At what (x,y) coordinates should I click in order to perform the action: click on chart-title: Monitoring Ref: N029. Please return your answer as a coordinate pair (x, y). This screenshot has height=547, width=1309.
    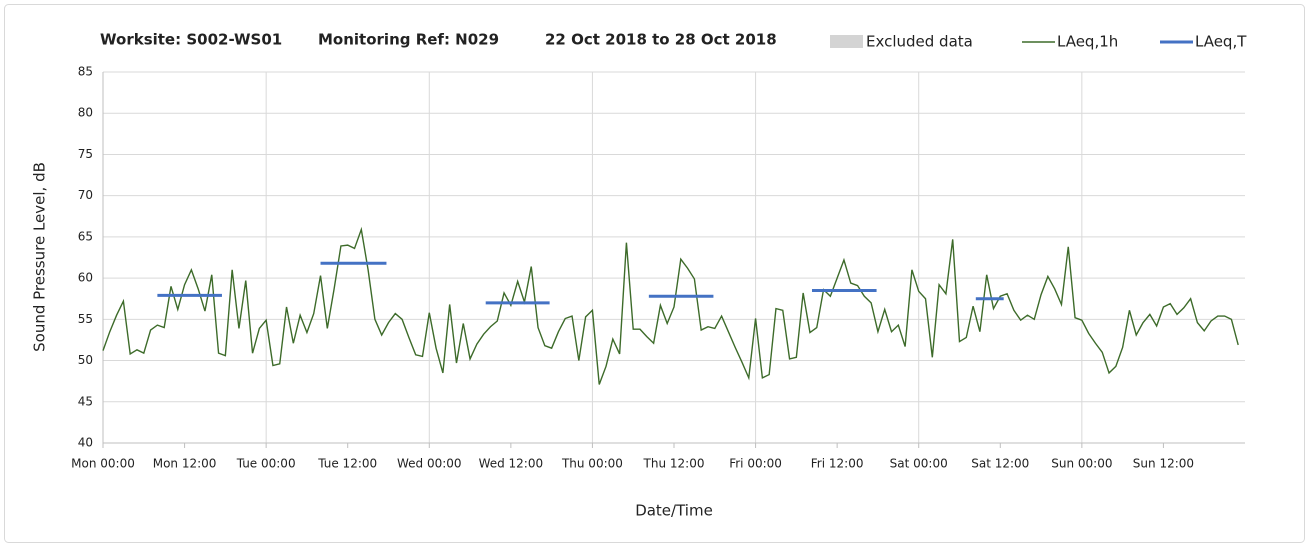
    Looking at the image, I should click on (408, 40).